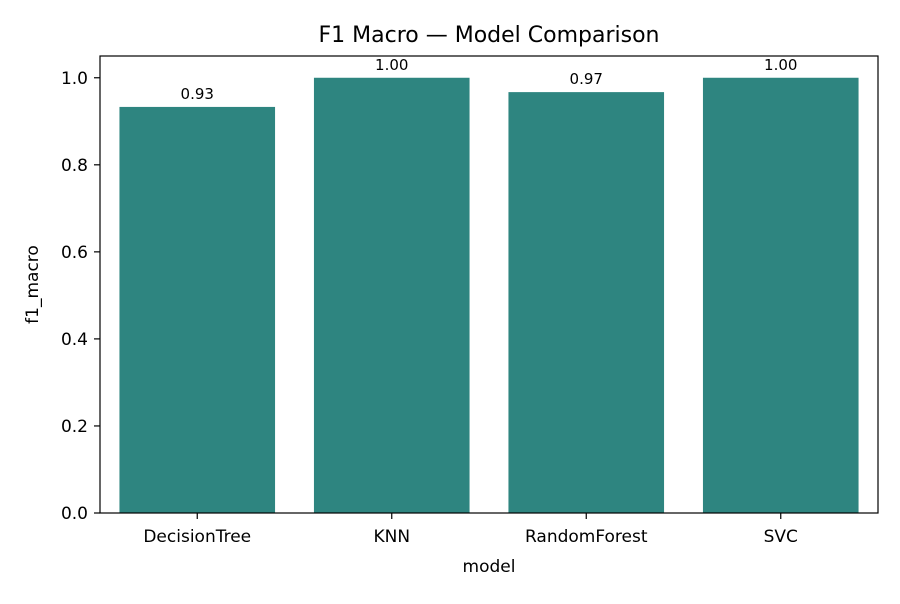 This screenshot has width=900, height=604. What do you see at coordinates (470, 530) in the screenshot?
I see `x-axis: DecisionTree KNN RandomForest SVC` at bounding box center [470, 530].